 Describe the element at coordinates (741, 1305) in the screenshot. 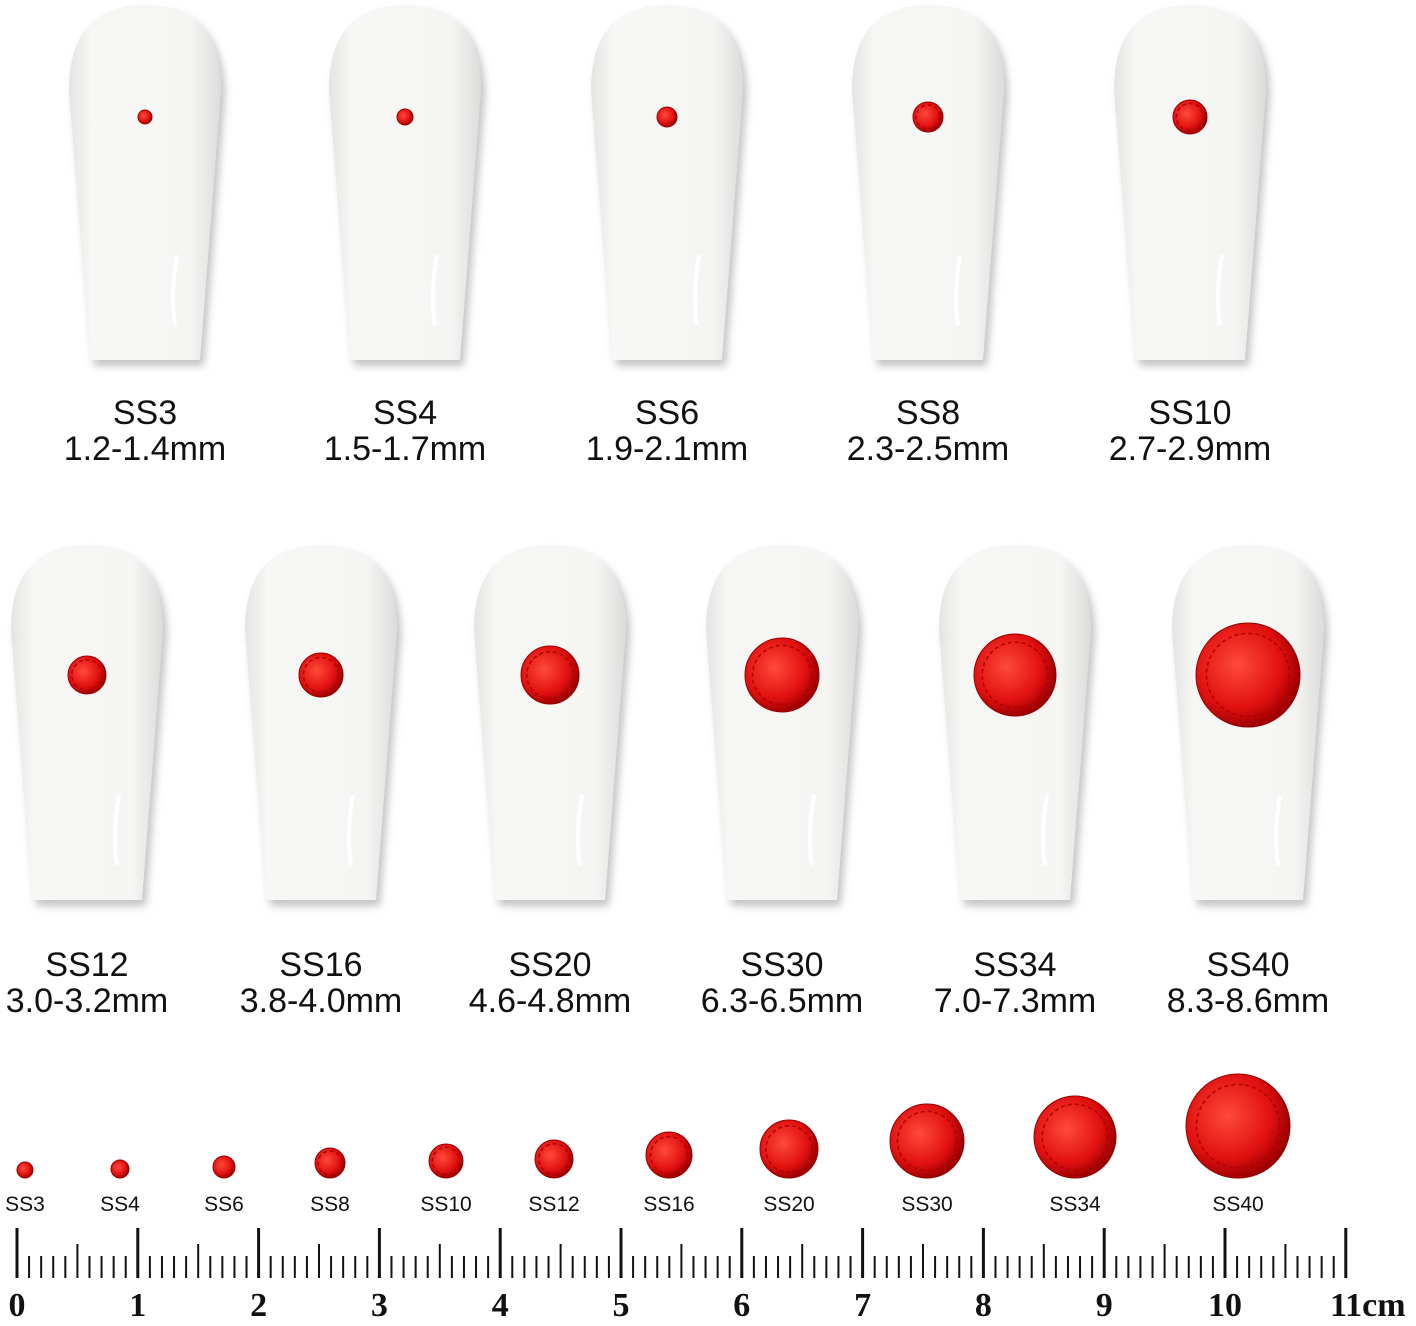

I see `ruler-label: 6` at that location.